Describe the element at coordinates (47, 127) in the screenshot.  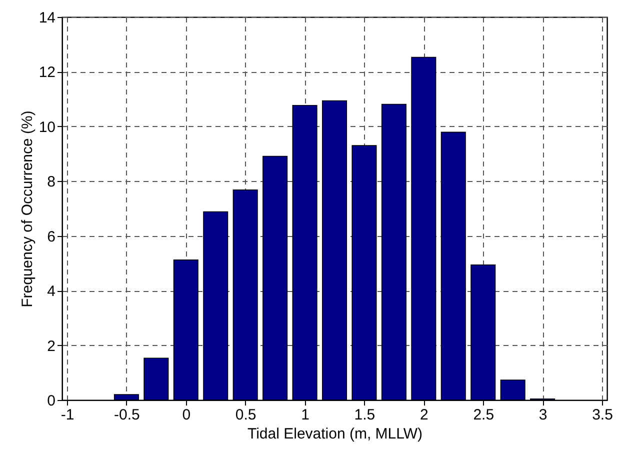
I see `y-tick-label: 10` at that location.